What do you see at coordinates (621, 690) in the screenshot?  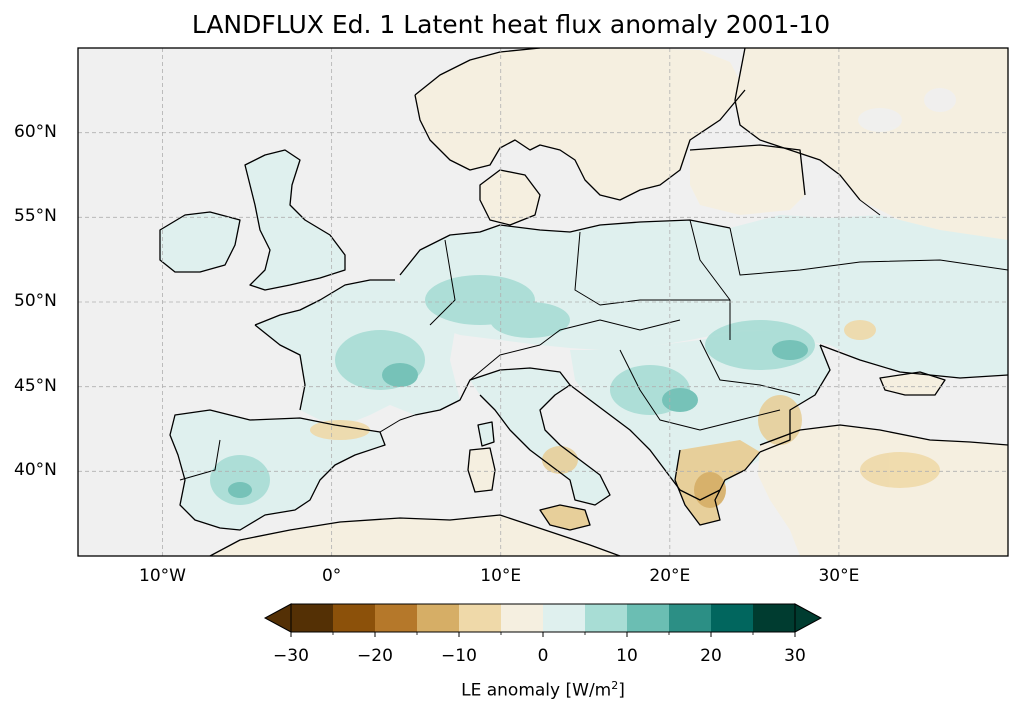 I see `colorbar-label-suffix: ]` at bounding box center [621, 690].